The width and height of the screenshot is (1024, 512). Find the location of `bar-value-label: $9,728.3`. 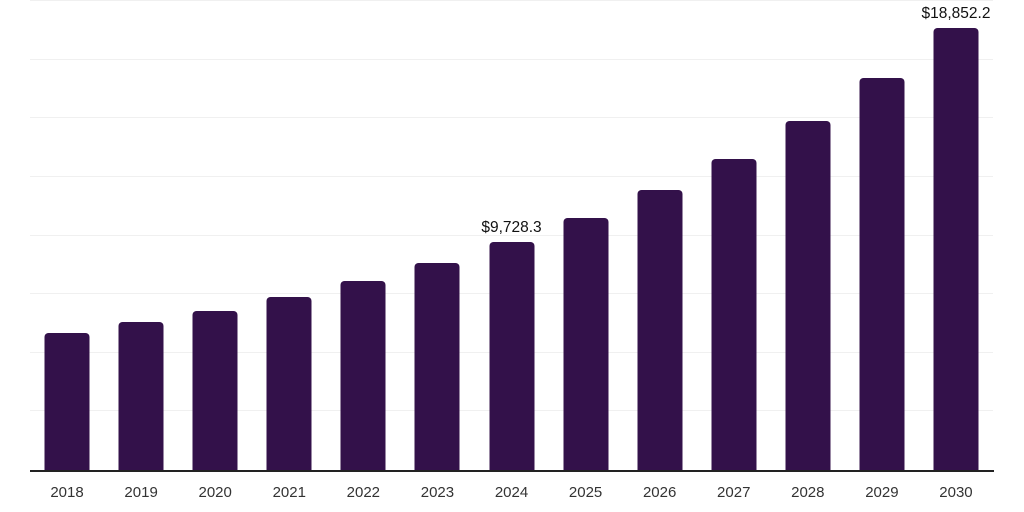

bar-value-label: $9,728.3 is located at coordinates (511, 228).